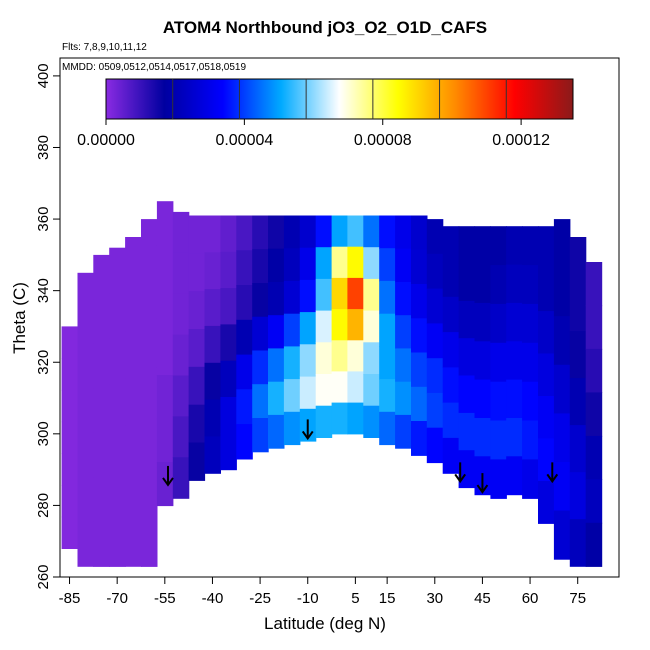 The width and height of the screenshot is (650, 650). Describe the element at coordinates (355, 598) in the screenshot. I see `x-tick-label: 5` at that location.